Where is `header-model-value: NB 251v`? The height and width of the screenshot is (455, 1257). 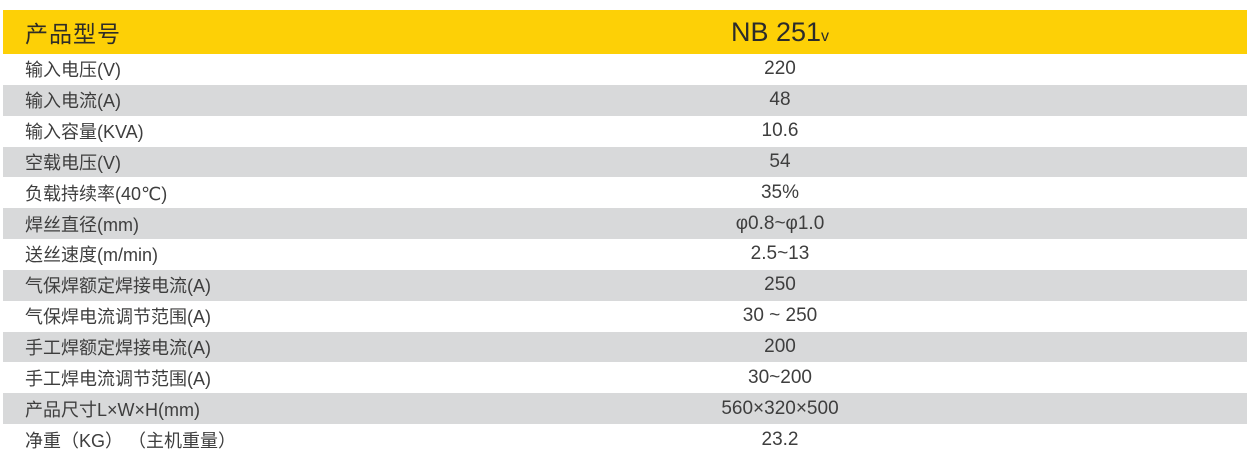
header-model-value: NB 251v is located at coordinates (780, 32).